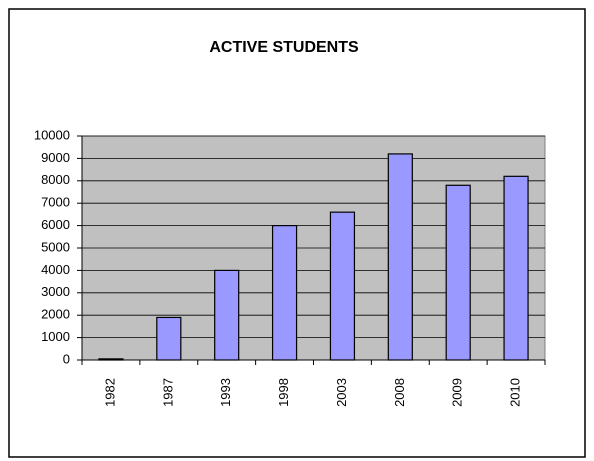 This screenshot has height=461, width=594. I want to click on x-tick-label: 1987, so click(167, 392).